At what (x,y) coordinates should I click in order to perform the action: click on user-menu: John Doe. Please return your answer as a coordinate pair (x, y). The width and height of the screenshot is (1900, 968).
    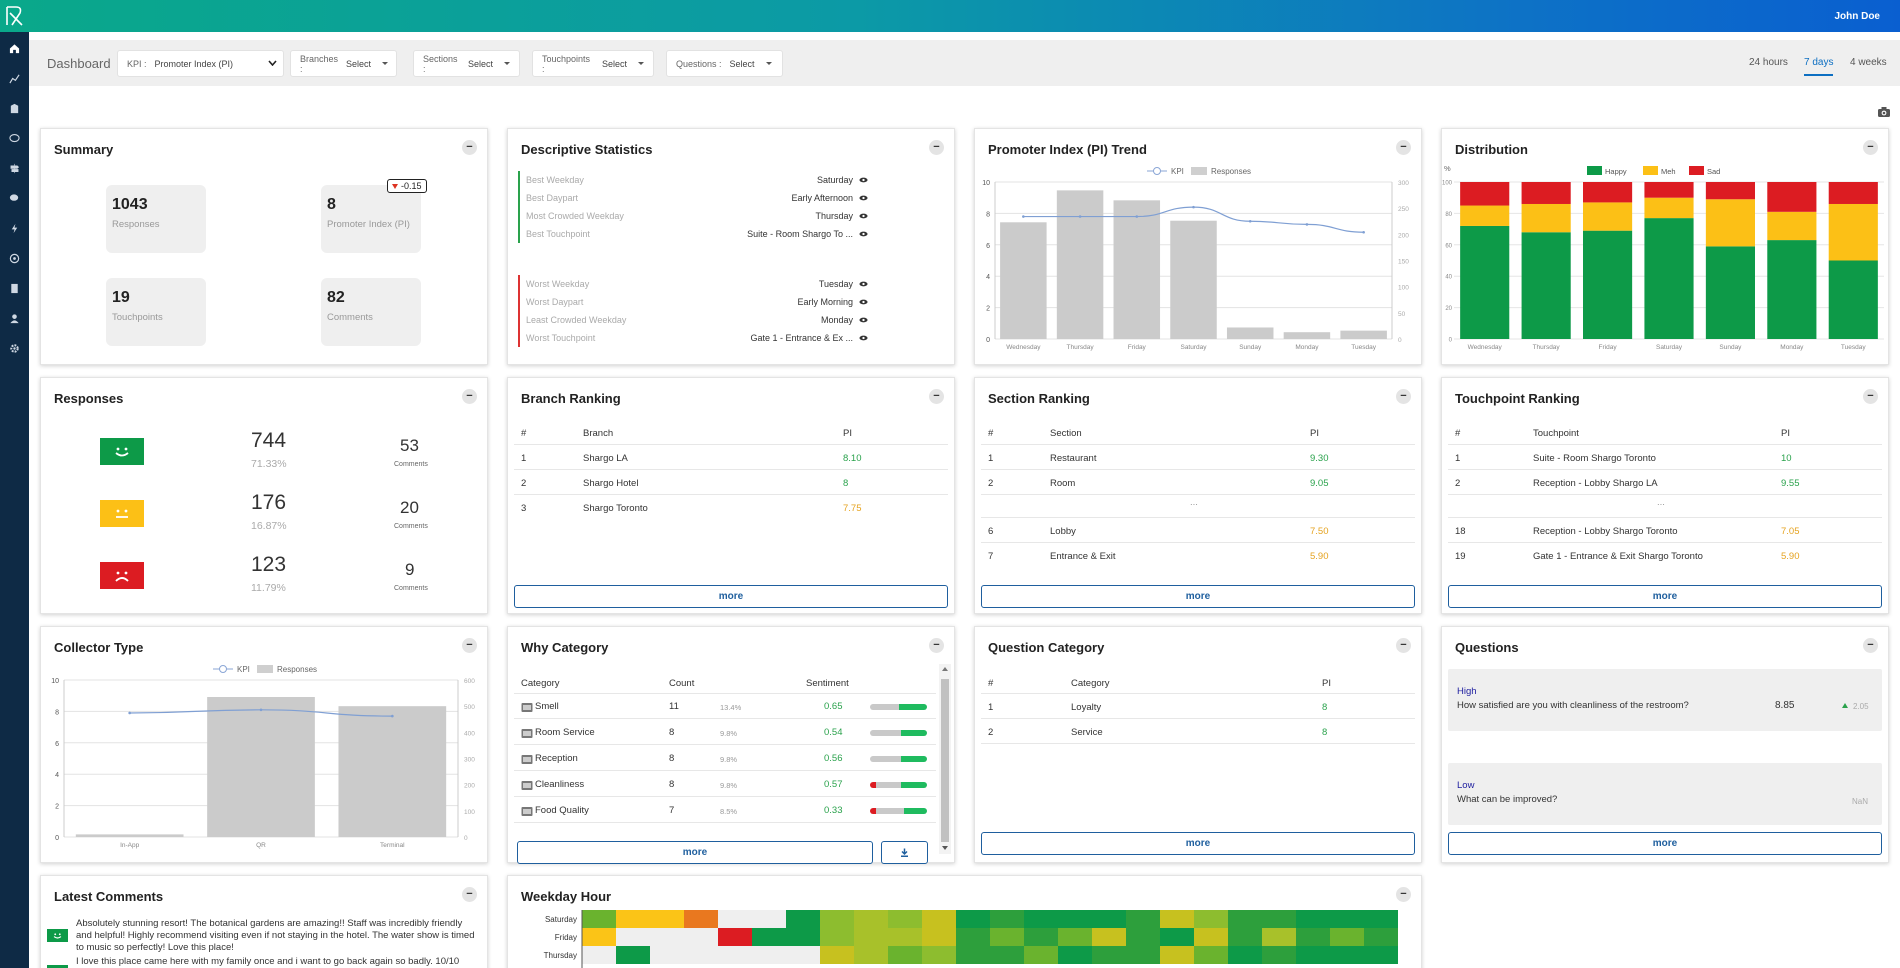
    Looking at the image, I should click on (1857, 16).